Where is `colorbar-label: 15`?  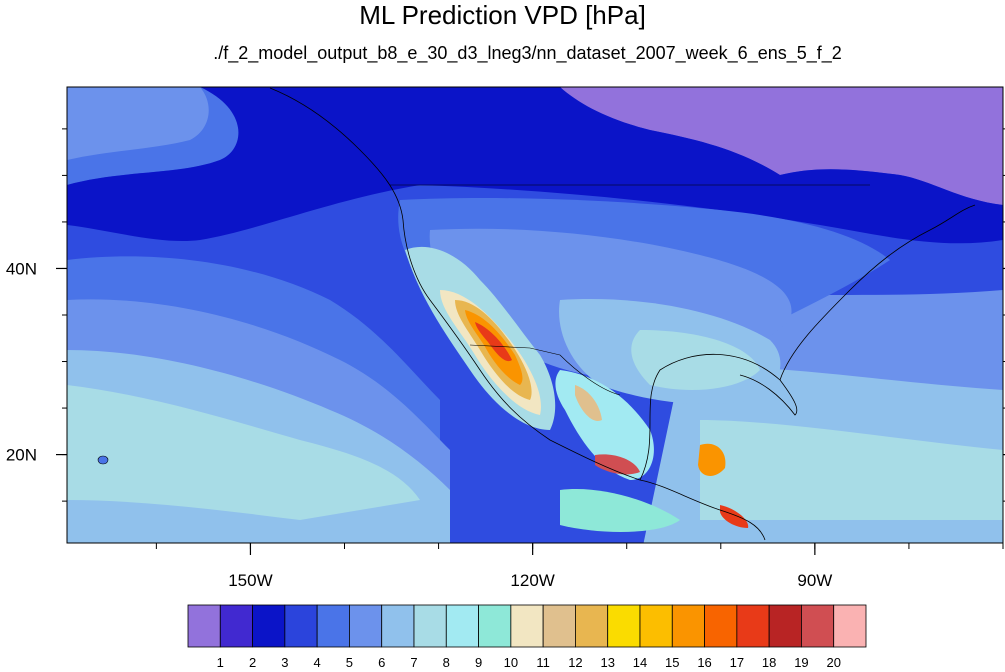 colorbar-label: 15 is located at coordinates (672, 662).